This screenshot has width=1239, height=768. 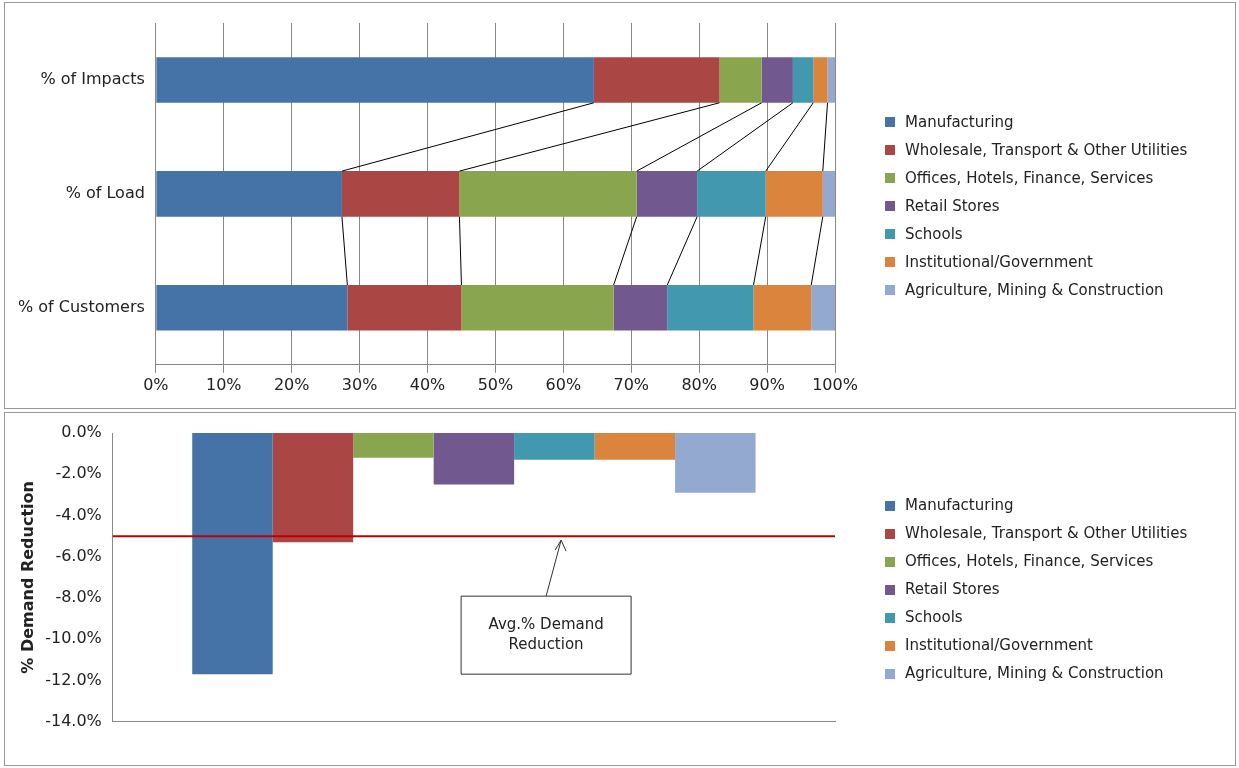 What do you see at coordinates (81, 306) in the screenshot?
I see `y-tick-label: % of Customers` at bounding box center [81, 306].